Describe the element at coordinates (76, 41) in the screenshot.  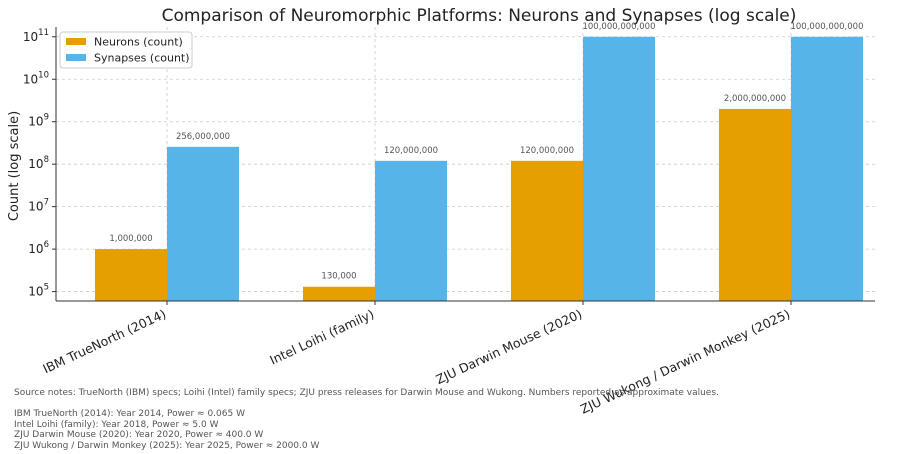
I see `legend-swatch-neurons` at that location.